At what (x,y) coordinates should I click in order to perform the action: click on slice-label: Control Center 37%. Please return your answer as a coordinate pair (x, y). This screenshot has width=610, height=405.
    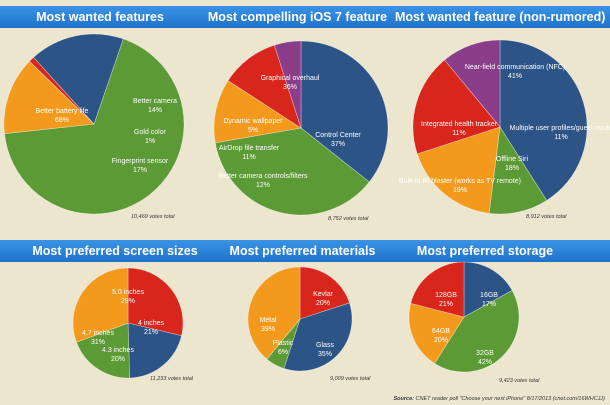
    Looking at the image, I should click on (338, 140).